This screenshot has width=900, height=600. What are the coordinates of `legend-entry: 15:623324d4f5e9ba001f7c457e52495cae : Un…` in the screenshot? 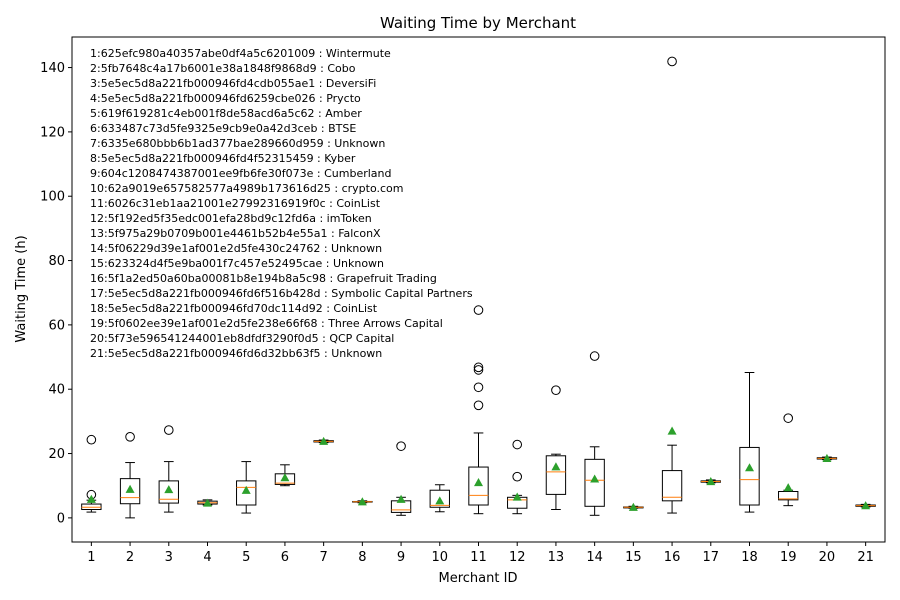 It's located at (237, 263).